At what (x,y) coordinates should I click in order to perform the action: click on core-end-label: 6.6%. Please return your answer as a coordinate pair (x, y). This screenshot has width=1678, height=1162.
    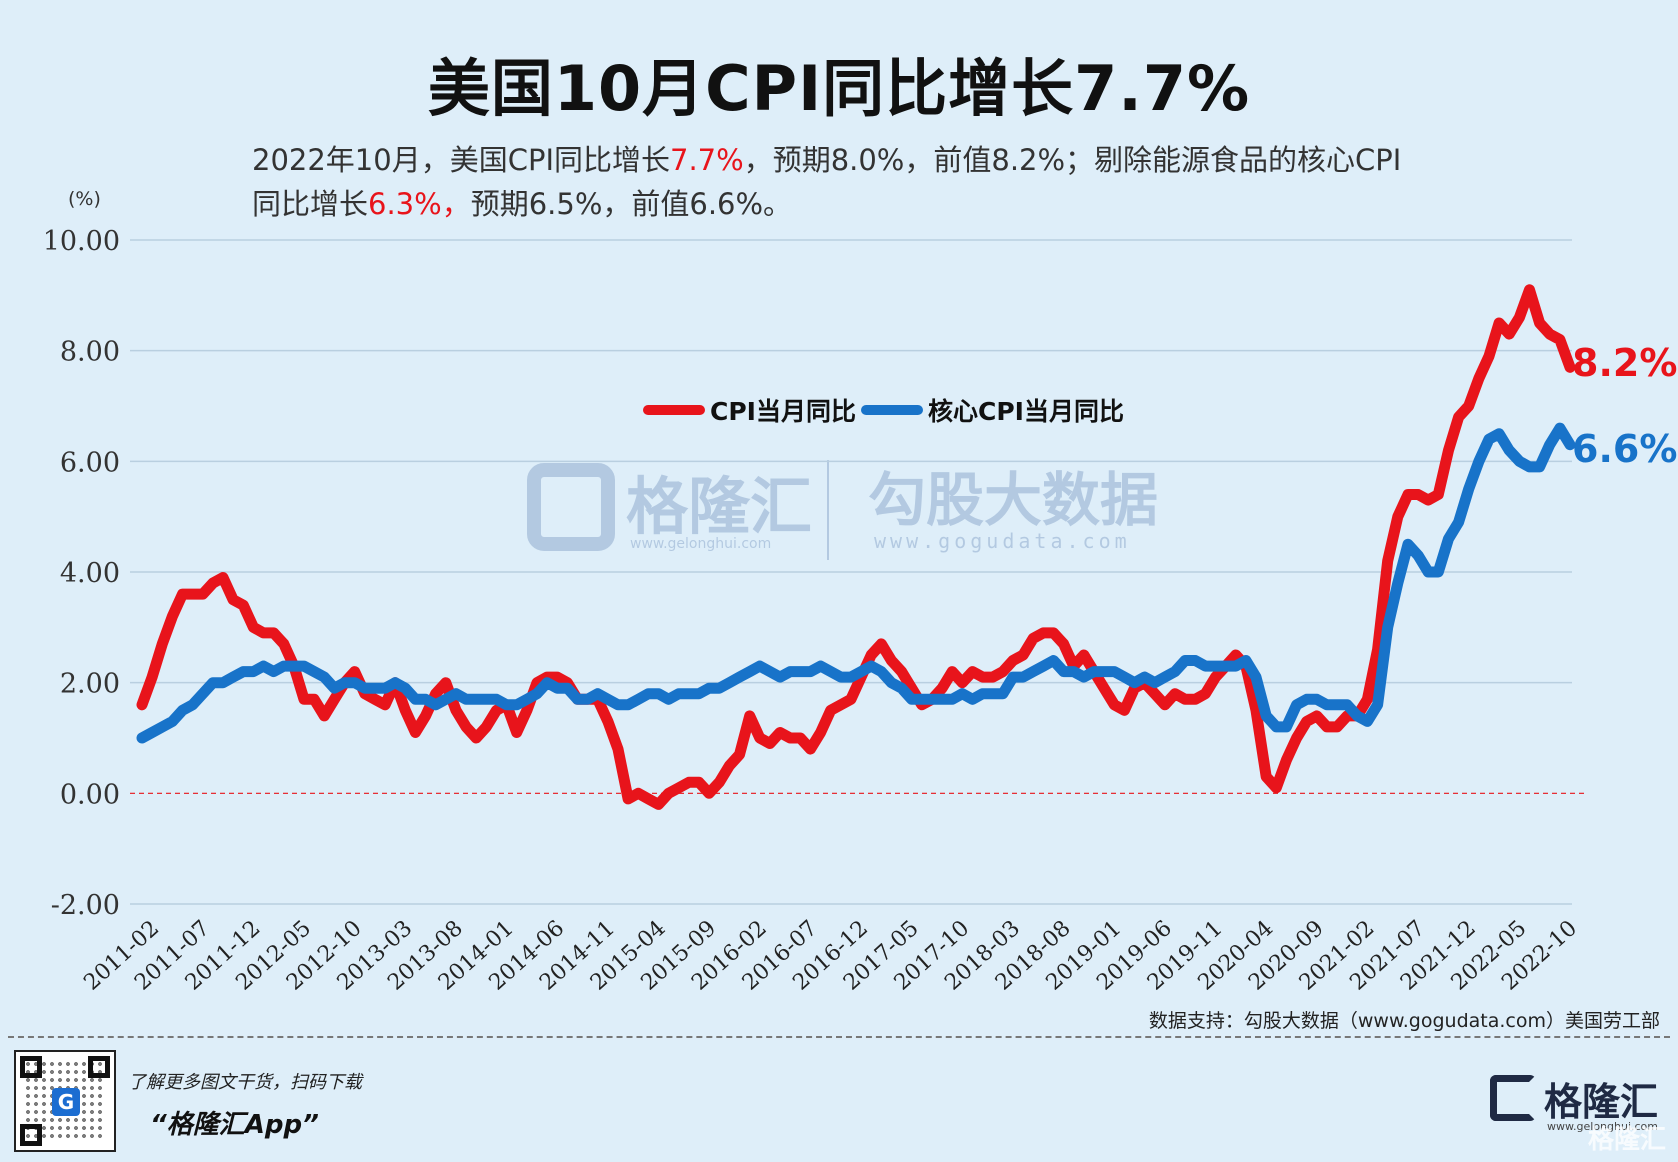
    Looking at the image, I should click on (1624, 449).